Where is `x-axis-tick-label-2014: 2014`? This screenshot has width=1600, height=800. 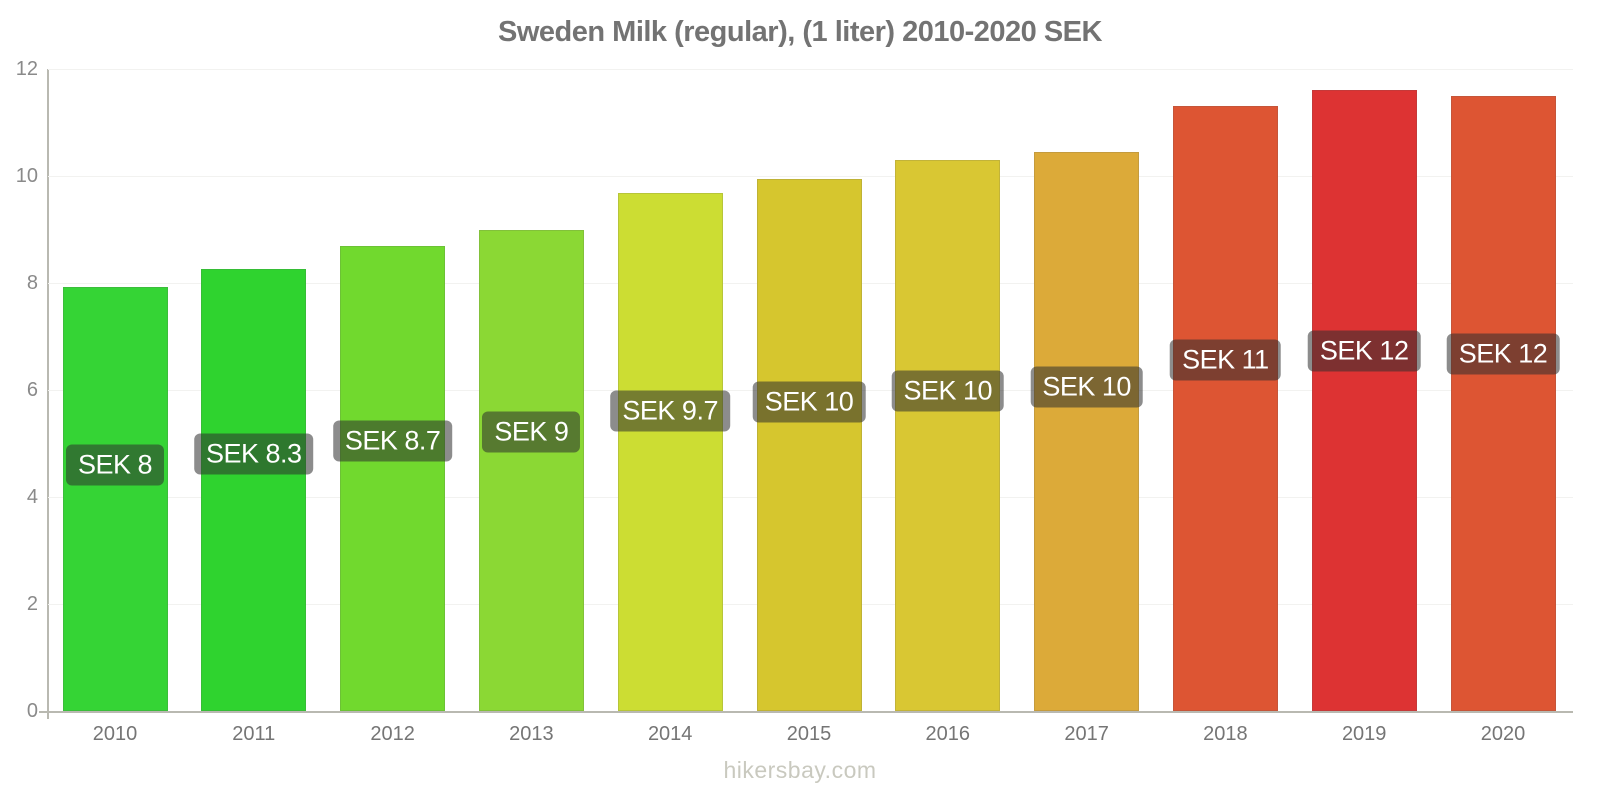 x-axis-tick-label-2014: 2014 is located at coordinates (670, 734).